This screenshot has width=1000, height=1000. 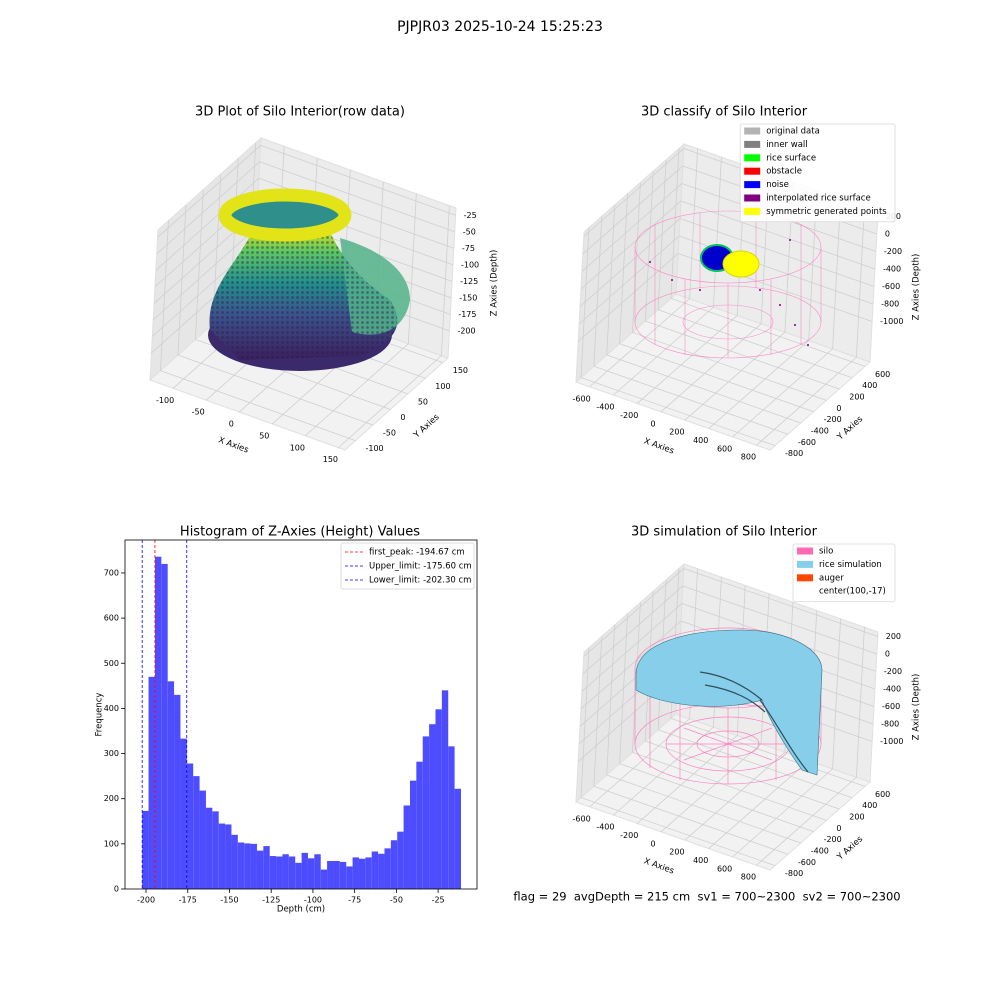 I want to click on z-tick-label: -150, so click(x=468, y=297).